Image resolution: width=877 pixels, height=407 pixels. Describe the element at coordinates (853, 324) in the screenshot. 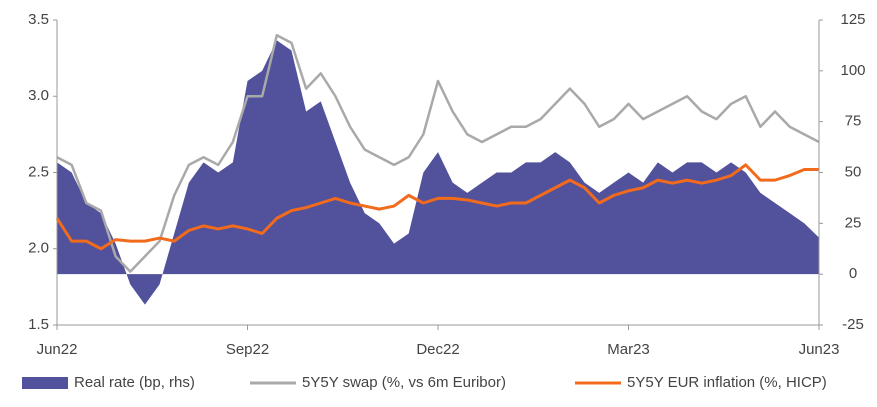

I see `y2-tick-label: -25` at that location.